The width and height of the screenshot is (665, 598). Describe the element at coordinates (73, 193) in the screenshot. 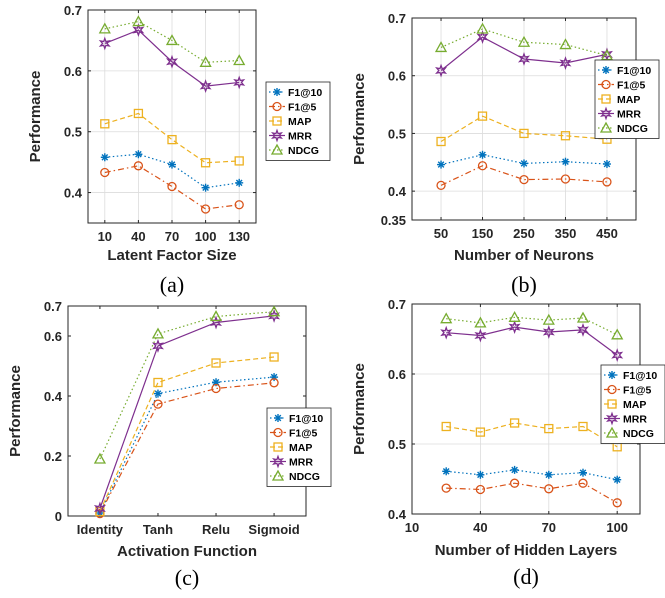

I see `y-tick-label: 0.4` at that location.